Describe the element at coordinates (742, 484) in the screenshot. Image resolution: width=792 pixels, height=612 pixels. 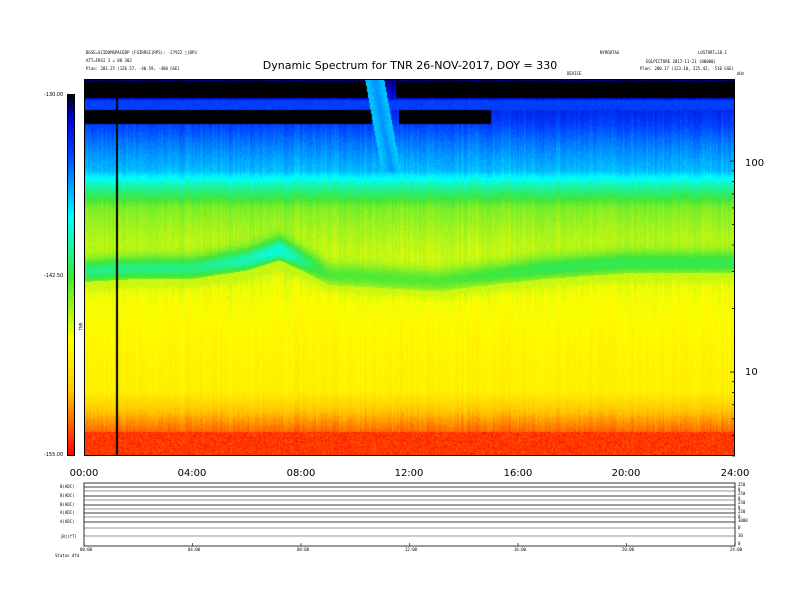
I see `bottom-right-label-0: 250` at that location.